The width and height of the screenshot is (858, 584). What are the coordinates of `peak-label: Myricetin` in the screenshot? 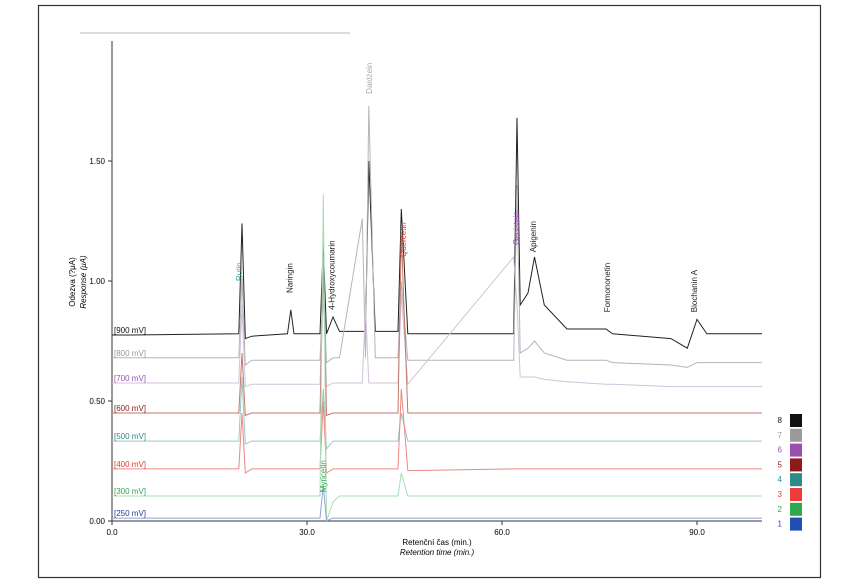 It's located at (323, 476).